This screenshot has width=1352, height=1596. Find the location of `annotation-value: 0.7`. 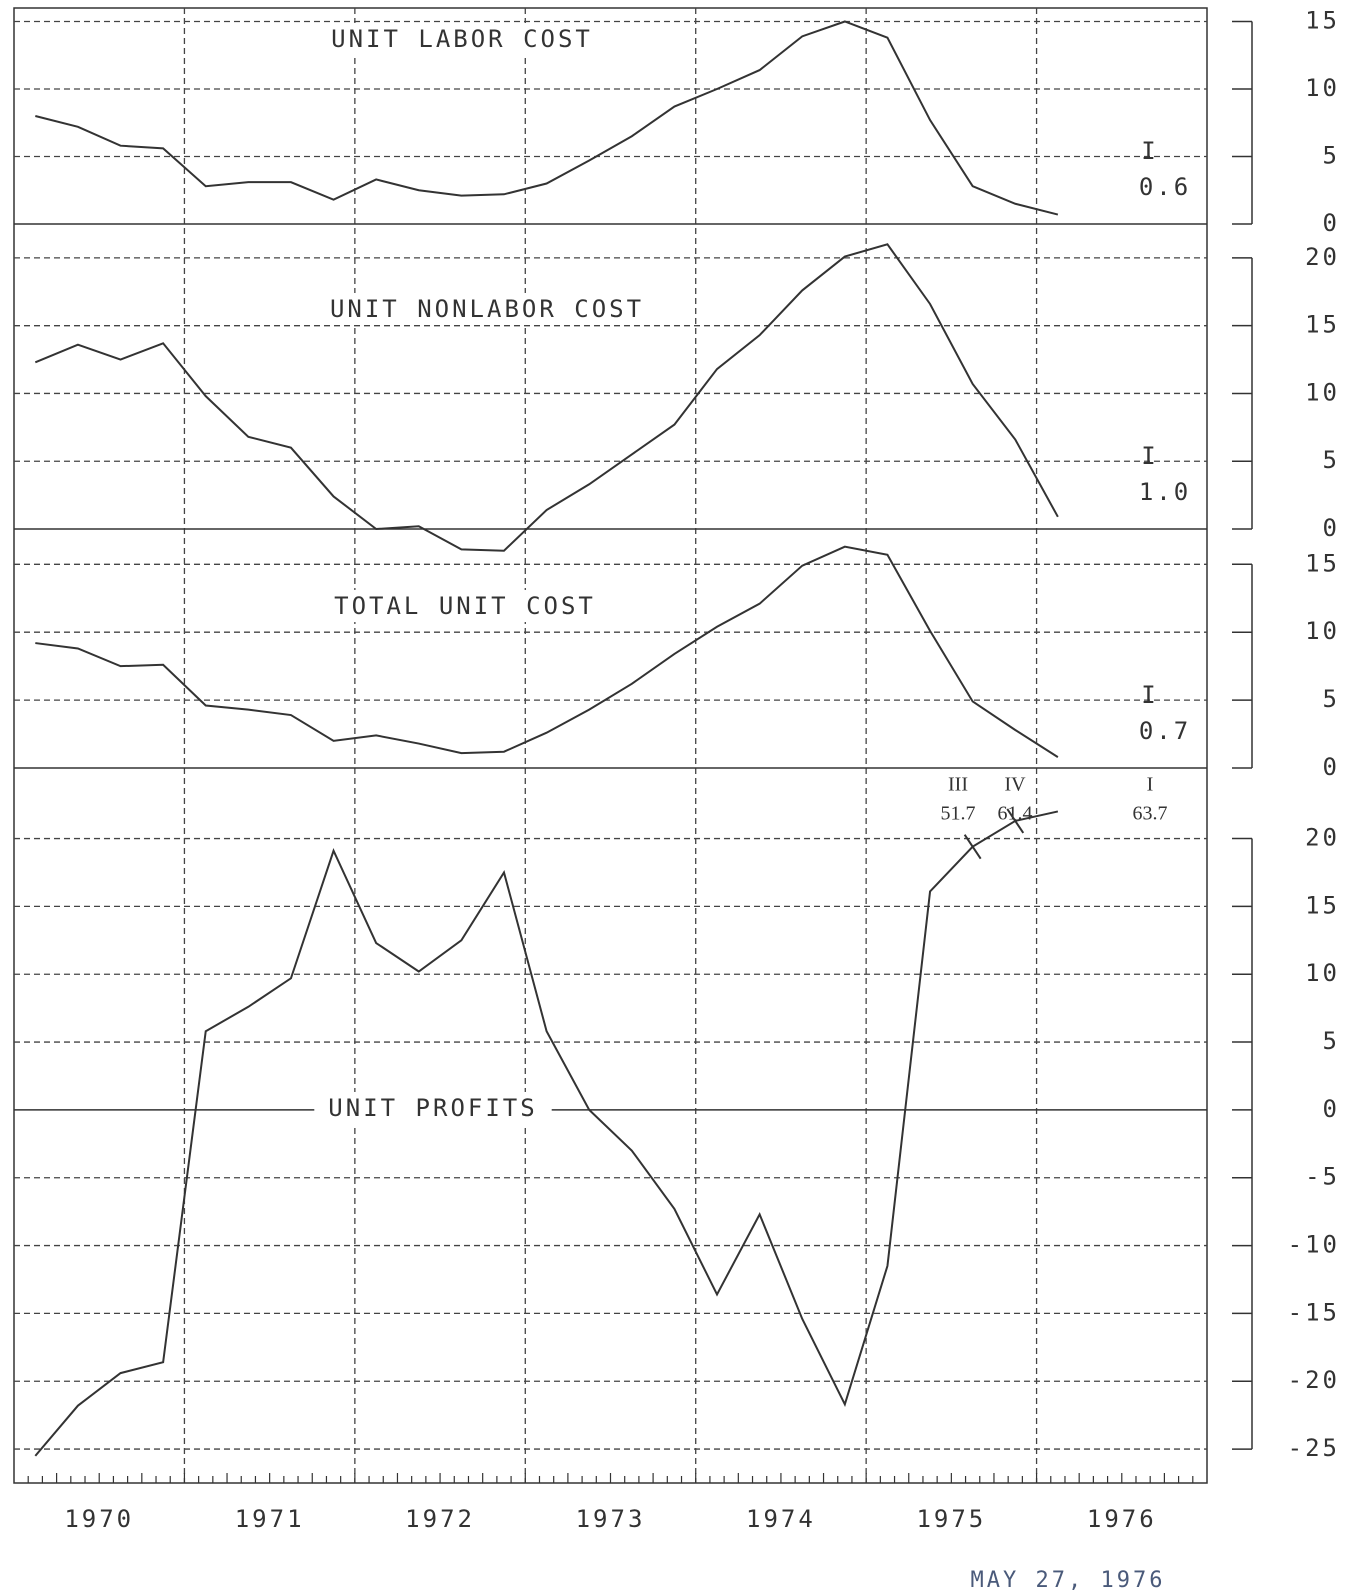

annotation-value: 0.7 is located at coordinates (1165, 731).